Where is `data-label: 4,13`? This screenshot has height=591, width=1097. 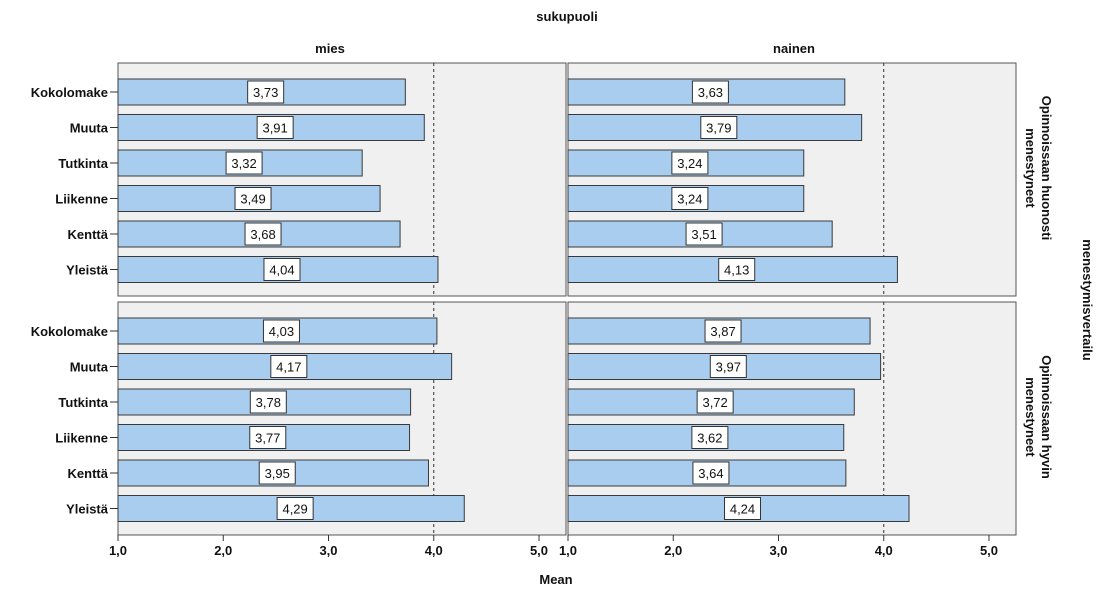
data-label: 4,13 is located at coordinates (736, 270).